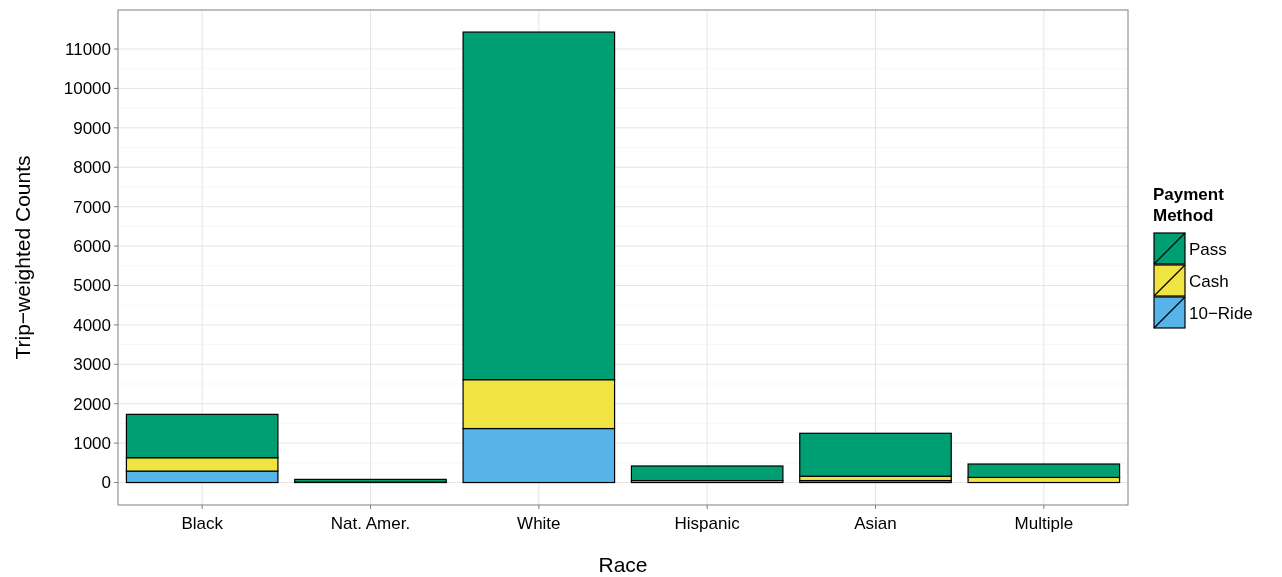  What do you see at coordinates (1209, 281) in the screenshot?
I see `legend-label: Cash` at bounding box center [1209, 281].